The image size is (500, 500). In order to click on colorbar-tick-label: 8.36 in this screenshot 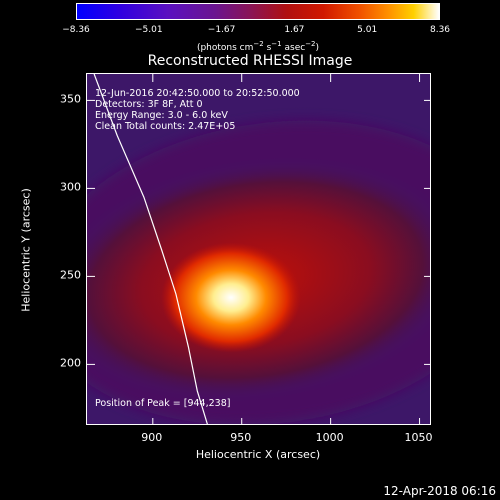, I will do `click(440, 30)`.